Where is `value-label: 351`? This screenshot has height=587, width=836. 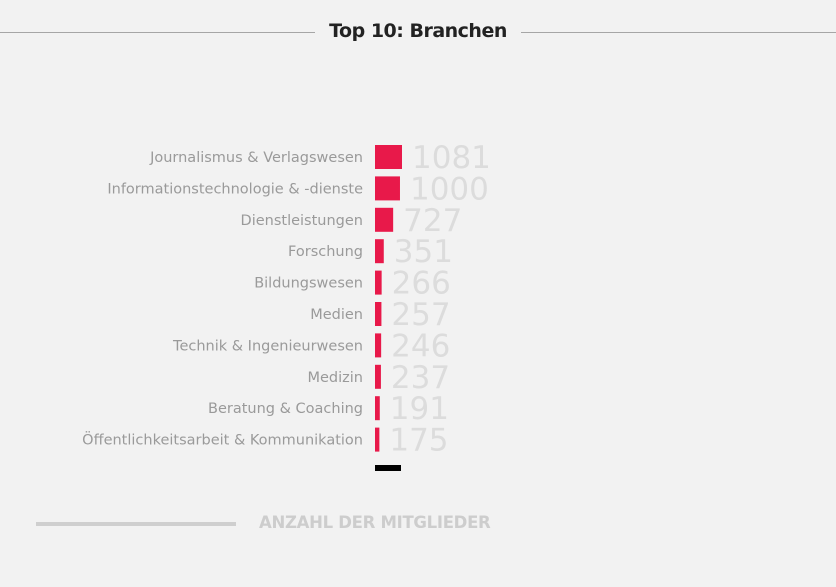
value-label: 351 is located at coordinates (423, 252).